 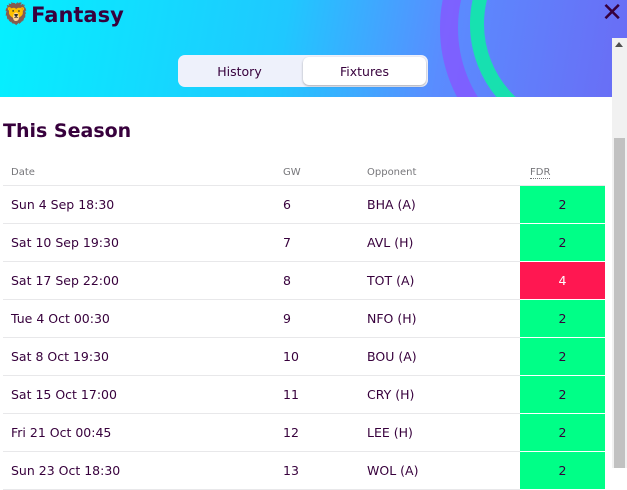 I want to click on scroll-up-icon, so click(x=619, y=44).